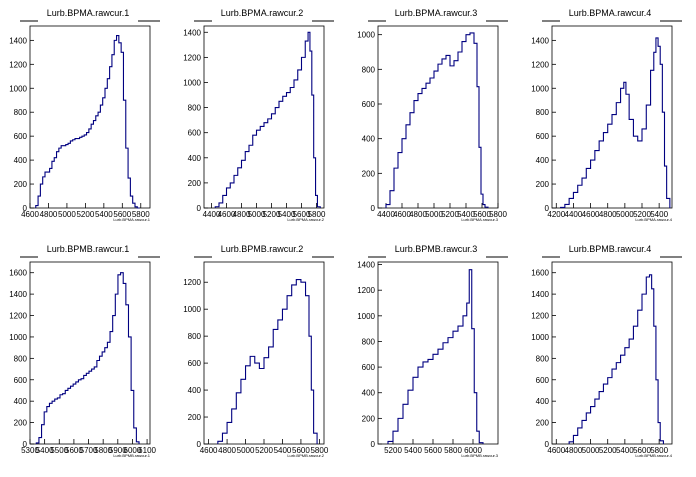 The image size is (696, 477). I want to click on histogram-title: Lurb.BPMA.rawcur.4, so click(610, 13).